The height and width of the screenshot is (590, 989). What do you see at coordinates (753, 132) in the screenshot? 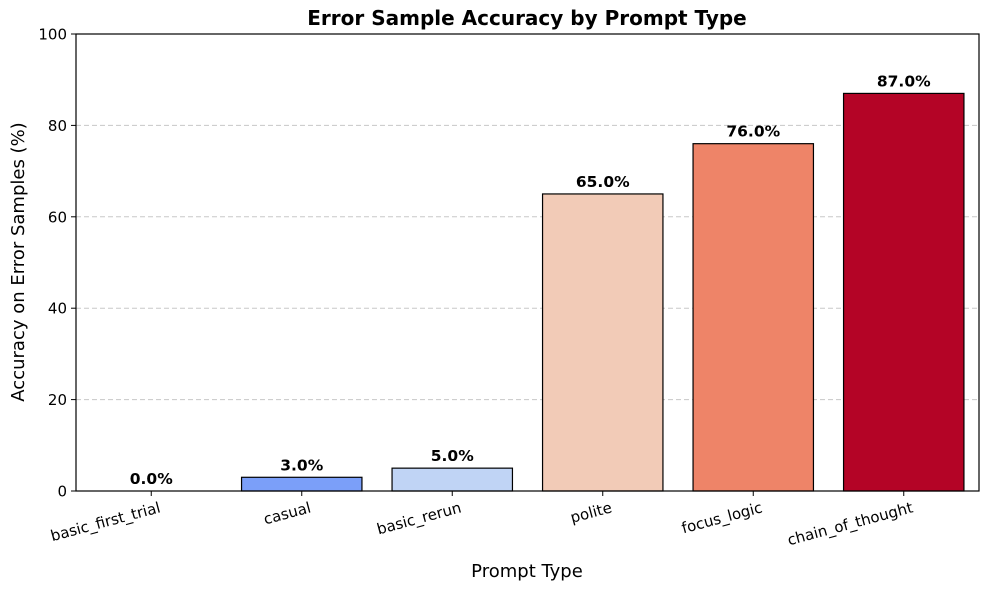
I see `data-label-focus_logic: 76.0%` at bounding box center [753, 132].